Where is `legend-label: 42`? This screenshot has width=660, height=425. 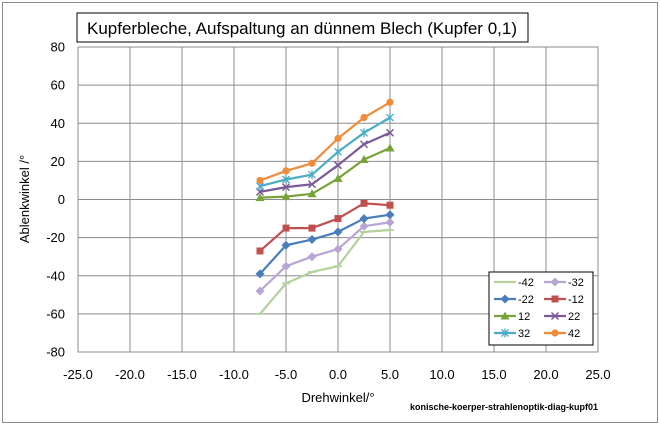
legend-label: 42 is located at coordinates (574, 334).